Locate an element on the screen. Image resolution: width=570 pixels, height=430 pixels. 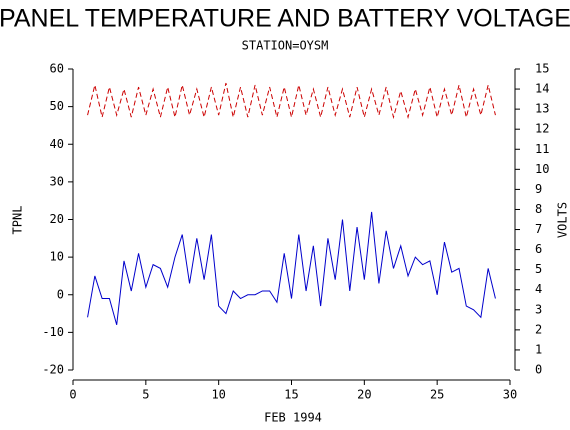
x-tick-label: 20 is located at coordinates (364, 395).